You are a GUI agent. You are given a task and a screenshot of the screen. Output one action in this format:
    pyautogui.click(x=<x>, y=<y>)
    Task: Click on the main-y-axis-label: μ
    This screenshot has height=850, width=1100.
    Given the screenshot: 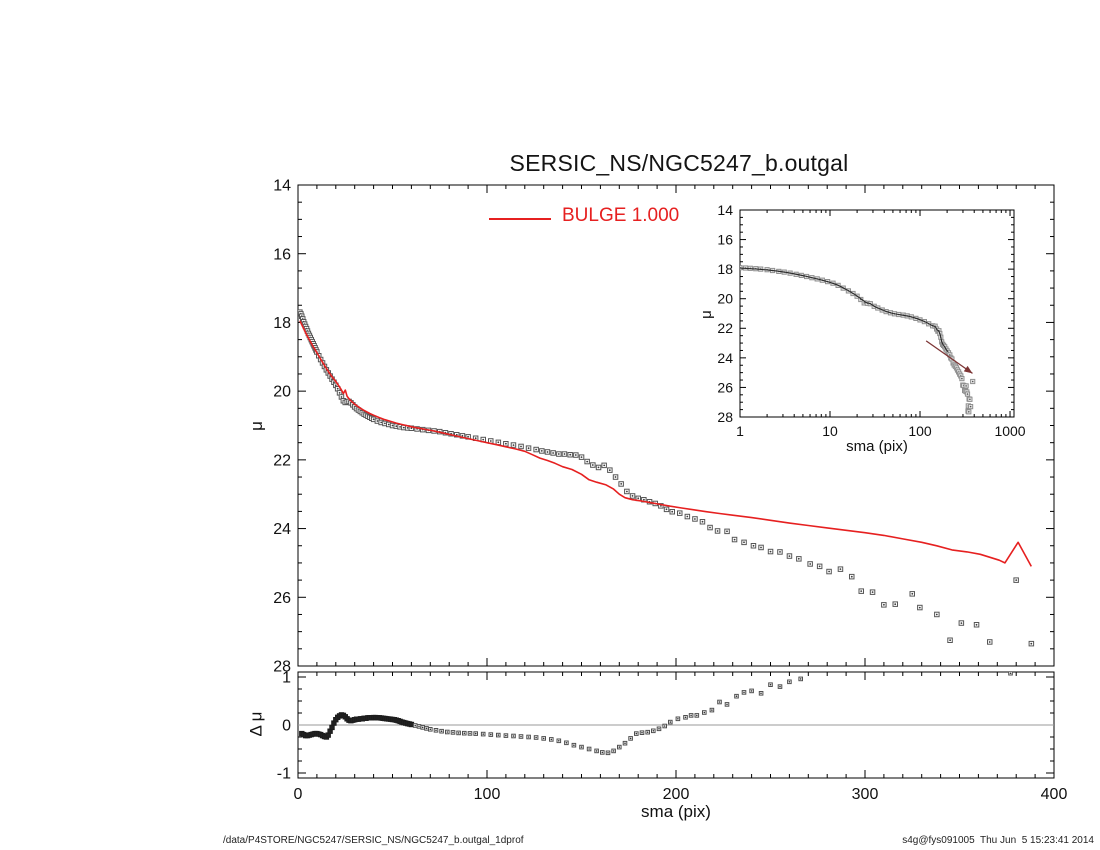 What is the action you would take?
    pyautogui.click(x=256, y=426)
    